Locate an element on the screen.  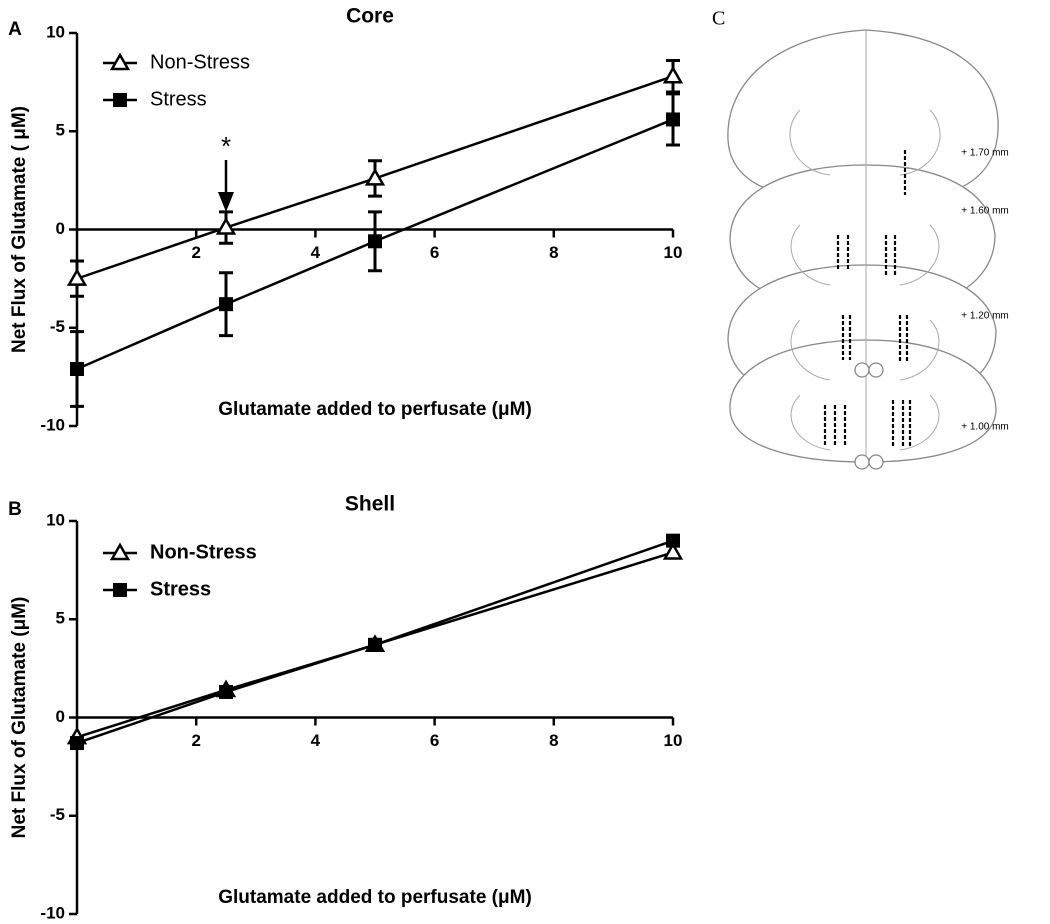
probe-placements is located at coordinates (867, 299).